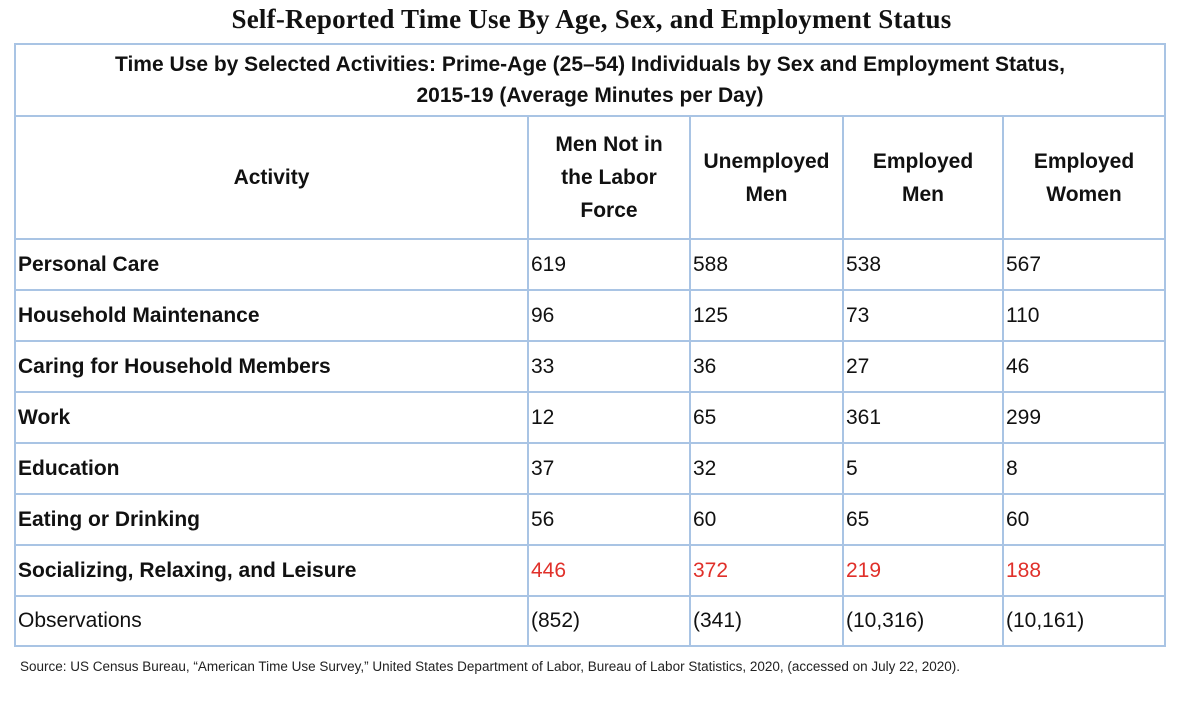 Image resolution: width=1183 pixels, height=706 pixels. I want to click on table-row-personal-care: Personal Care 619 588 538 567, so click(590, 264).